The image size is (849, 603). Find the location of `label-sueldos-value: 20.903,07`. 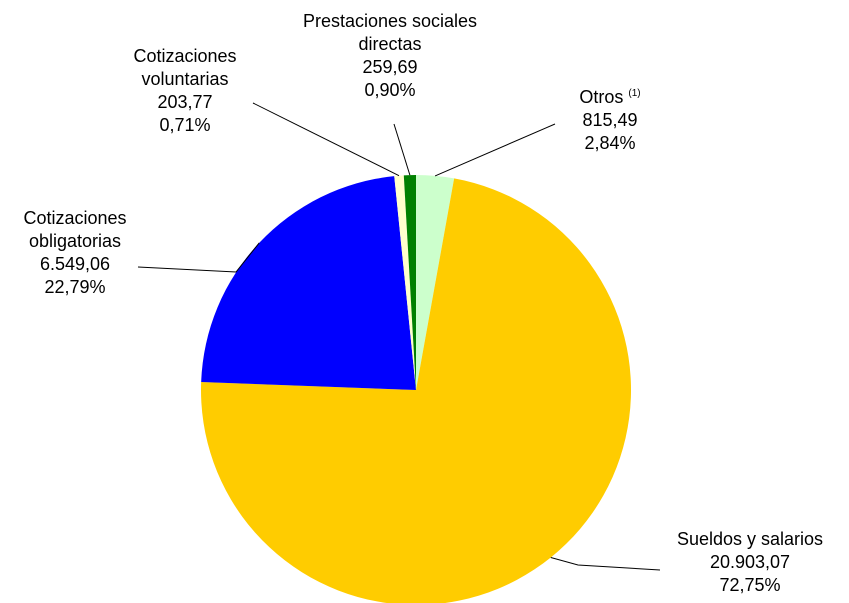

label-sueldos-value: 20.903,07 is located at coordinates (750, 562).